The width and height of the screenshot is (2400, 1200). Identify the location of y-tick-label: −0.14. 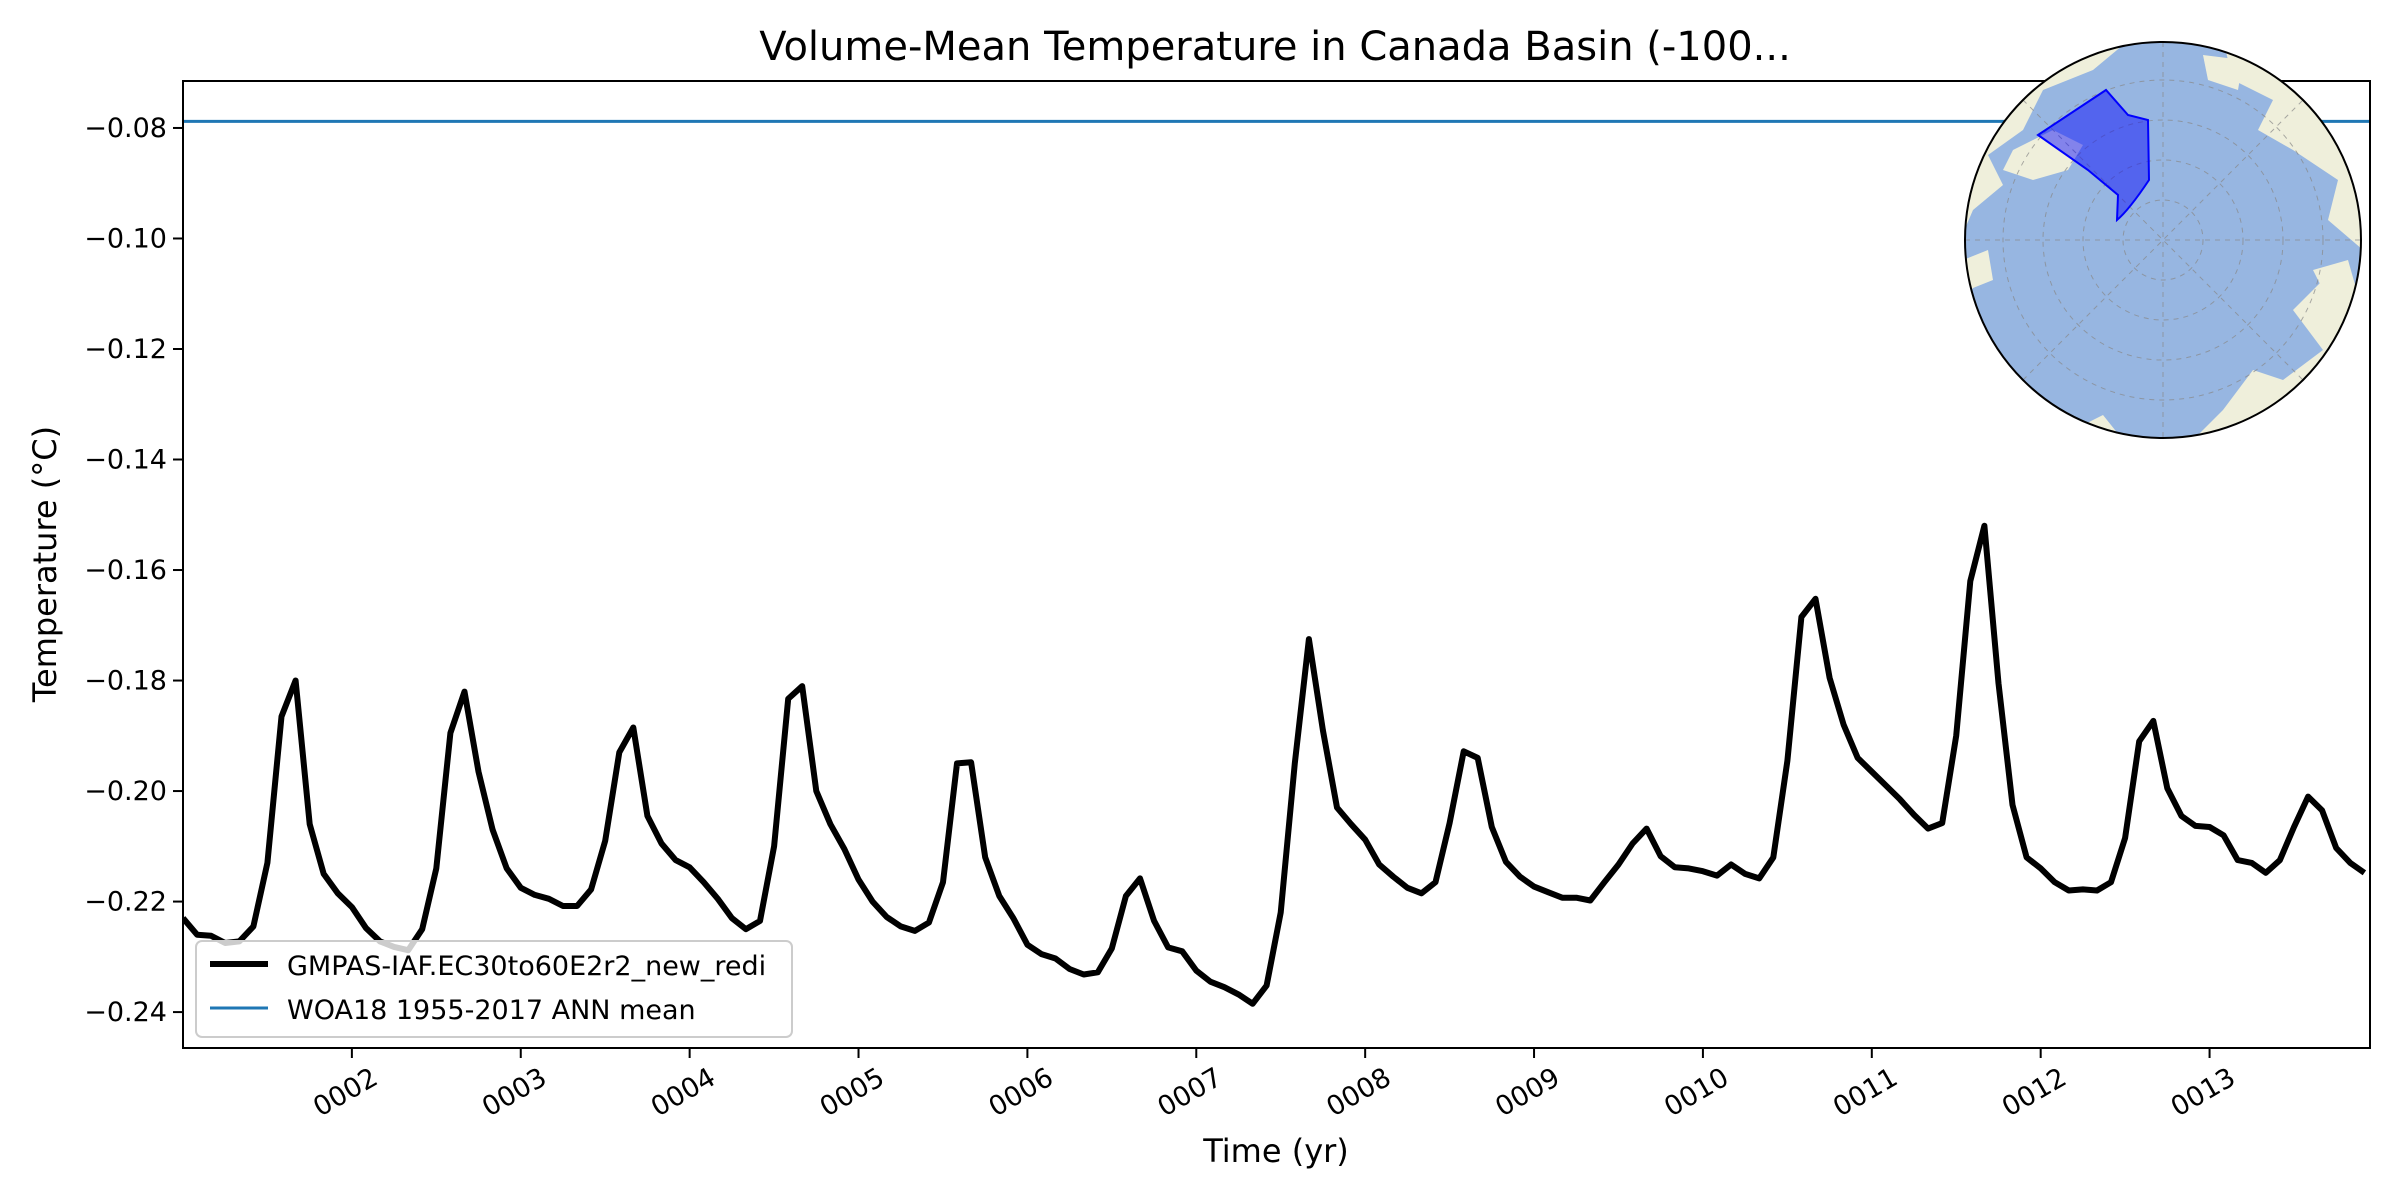
(125, 460).